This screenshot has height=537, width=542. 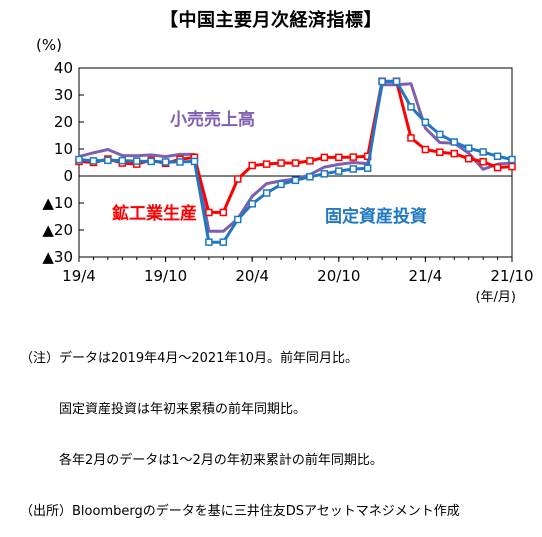 I want to click on x-tick-label: 19/10, so click(x=165, y=276).